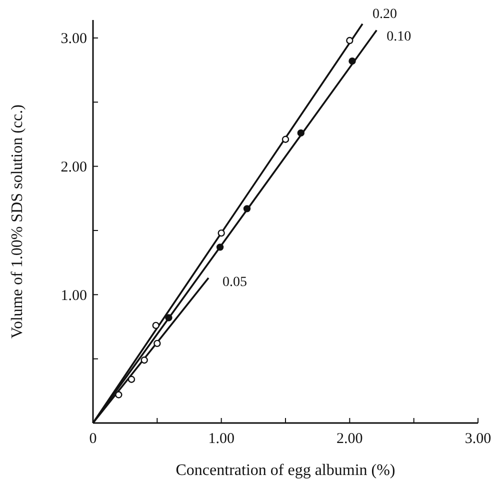  Describe the element at coordinates (73, 39) in the screenshot. I see `y-tick-label: 3.00` at that location.